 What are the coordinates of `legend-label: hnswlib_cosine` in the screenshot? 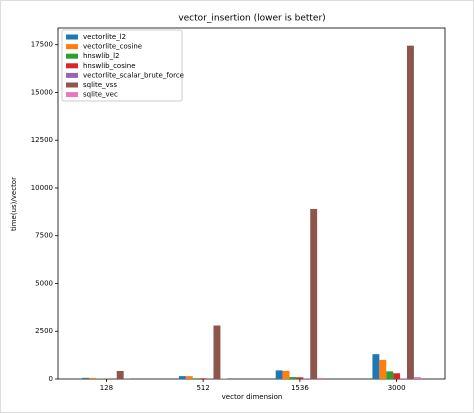 It's located at (109, 66).